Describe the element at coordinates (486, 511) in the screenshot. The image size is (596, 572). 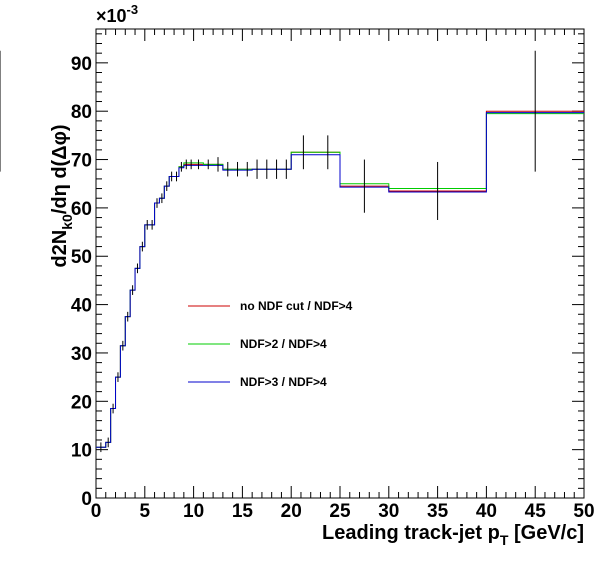
I see `x-tick-label: 40` at that location.